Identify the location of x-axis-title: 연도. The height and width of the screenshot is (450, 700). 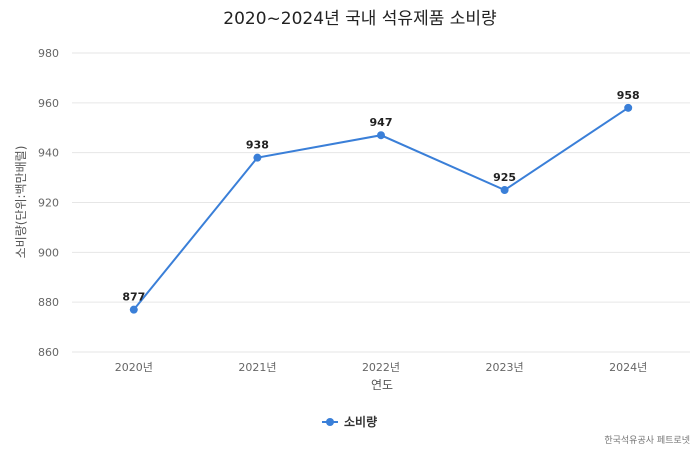
(382, 385).